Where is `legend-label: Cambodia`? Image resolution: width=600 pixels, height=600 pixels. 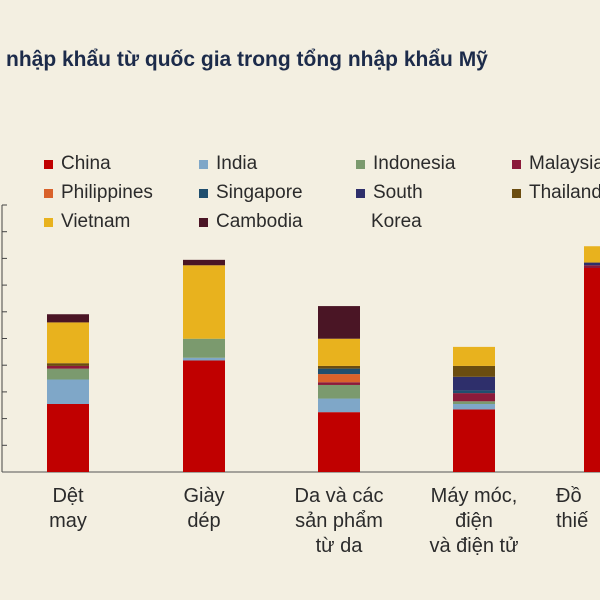 legend-label: Cambodia is located at coordinates (259, 221).